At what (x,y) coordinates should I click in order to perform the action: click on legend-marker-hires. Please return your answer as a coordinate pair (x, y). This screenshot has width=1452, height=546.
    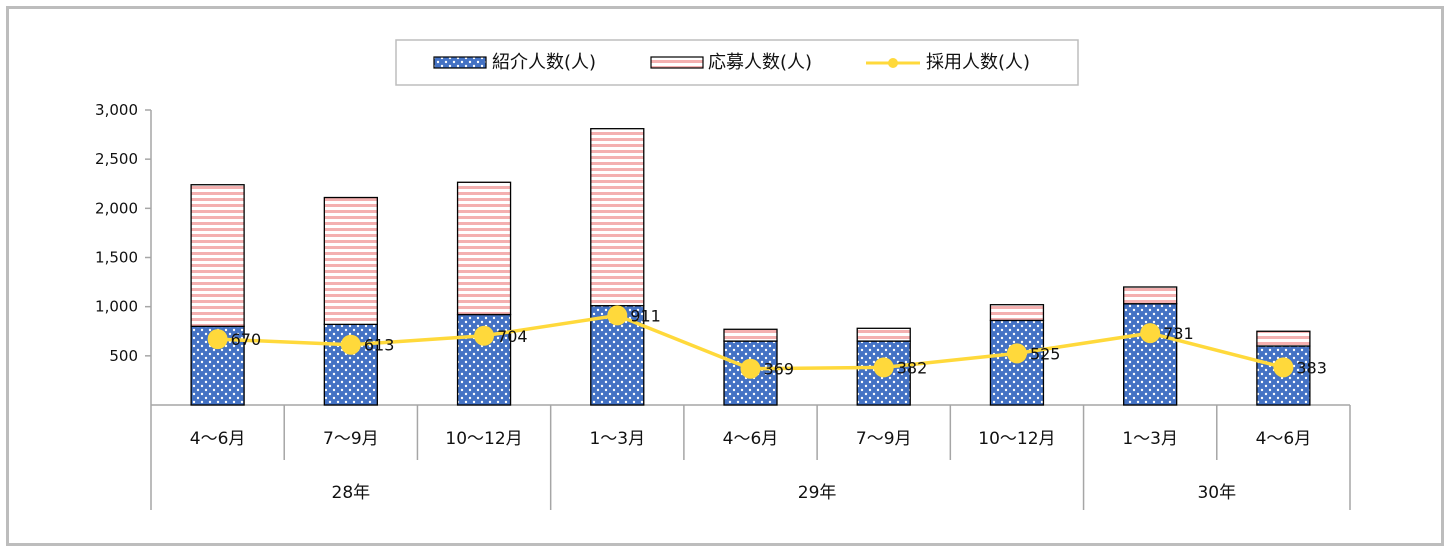
    Looking at the image, I should click on (893, 63).